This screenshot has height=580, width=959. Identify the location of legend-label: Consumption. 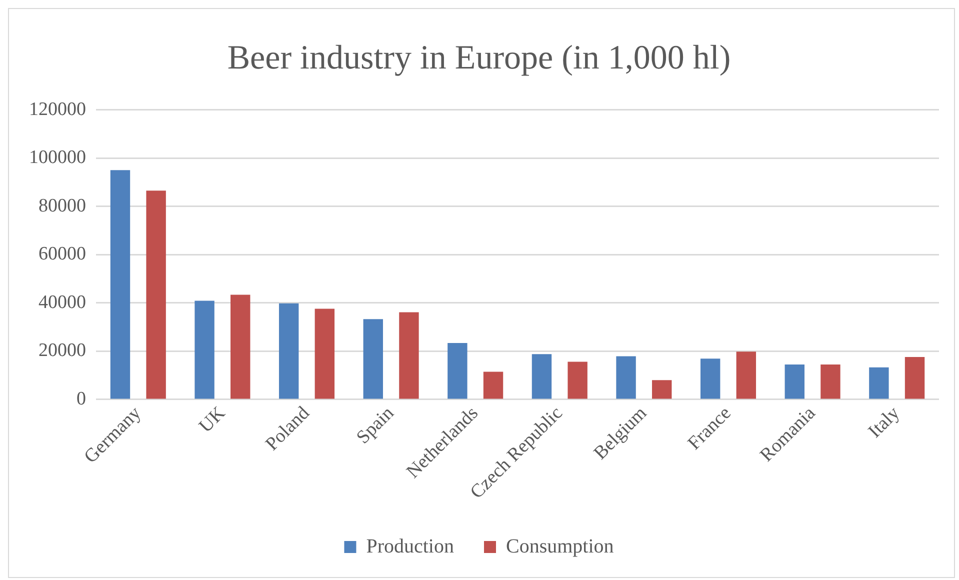
(560, 546).